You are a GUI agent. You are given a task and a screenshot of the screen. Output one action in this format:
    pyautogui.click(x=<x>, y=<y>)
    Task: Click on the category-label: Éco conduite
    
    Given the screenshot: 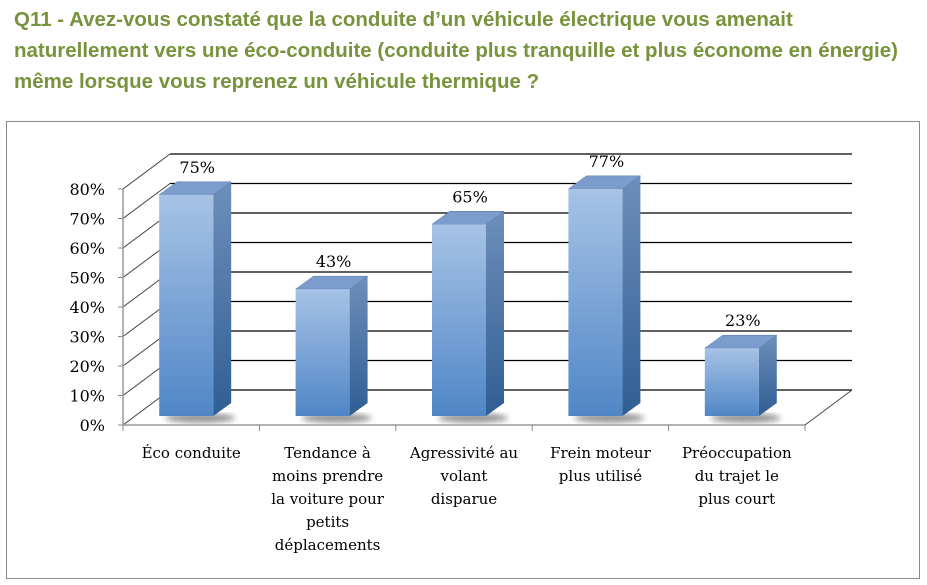 What is the action you would take?
    pyautogui.click(x=191, y=453)
    